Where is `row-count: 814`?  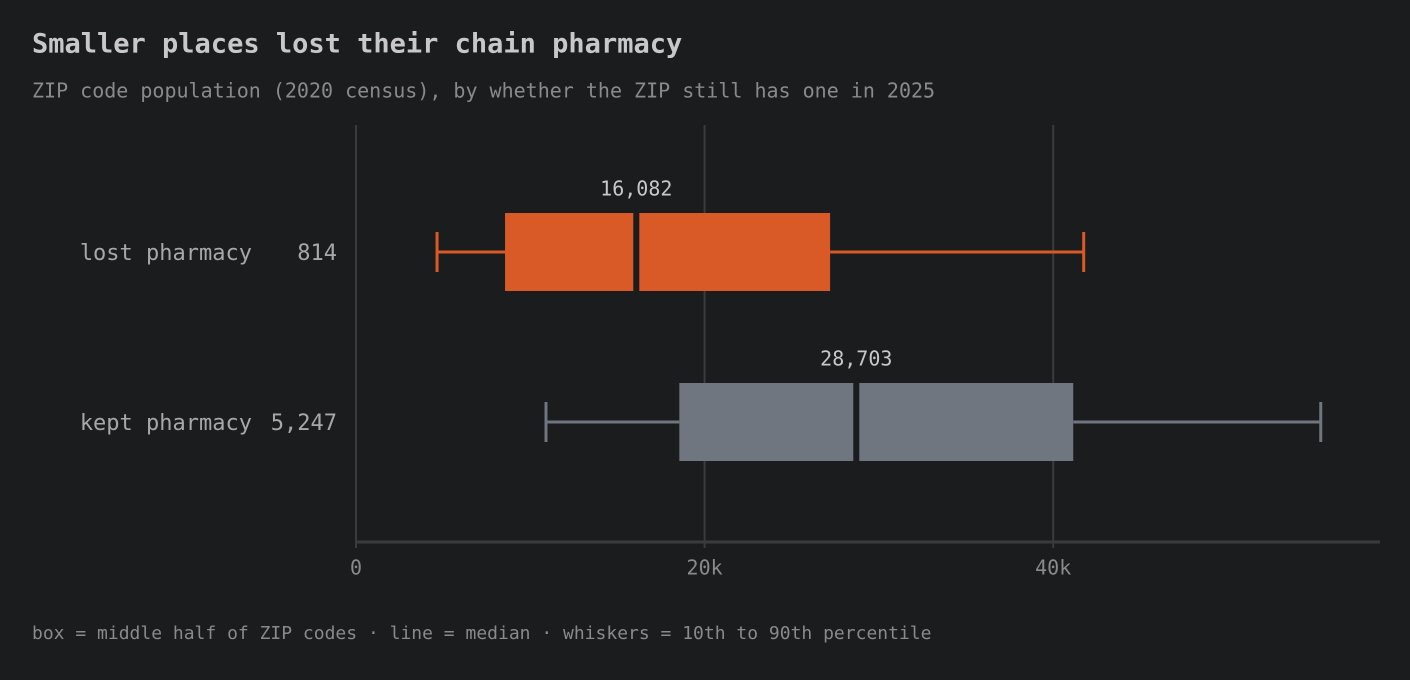
row-count: 814 is located at coordinates (317, 253).